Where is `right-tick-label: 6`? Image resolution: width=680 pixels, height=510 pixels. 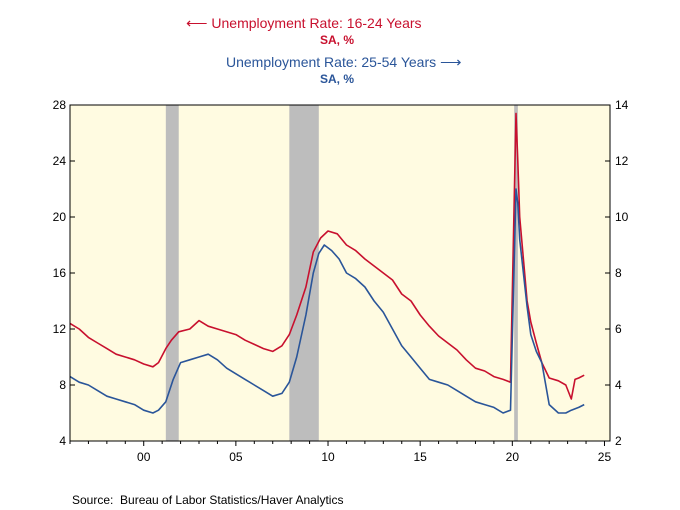
right-tick-label: 6 is located at coordinates (618, 329).